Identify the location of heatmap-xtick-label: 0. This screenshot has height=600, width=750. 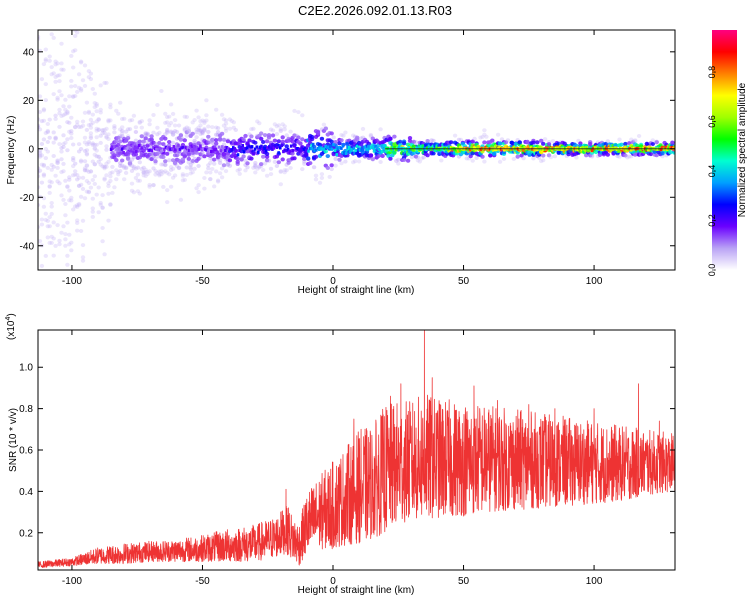
(333, 281).